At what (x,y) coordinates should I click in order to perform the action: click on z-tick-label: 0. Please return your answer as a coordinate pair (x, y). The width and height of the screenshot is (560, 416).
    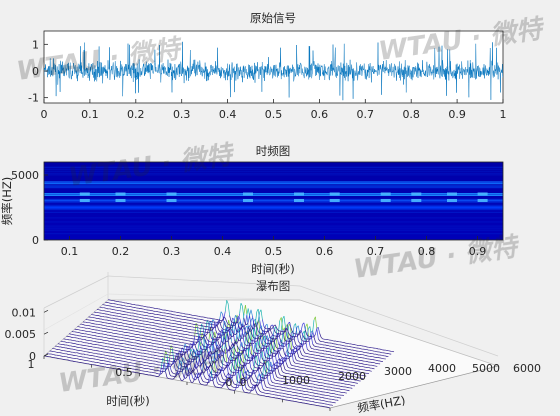
    Looking at the image, I should click on (32, 356).